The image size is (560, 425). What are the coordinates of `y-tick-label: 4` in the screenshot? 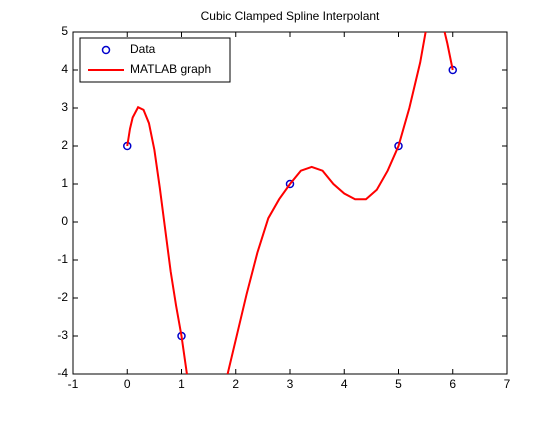 It's located at (64, 69).